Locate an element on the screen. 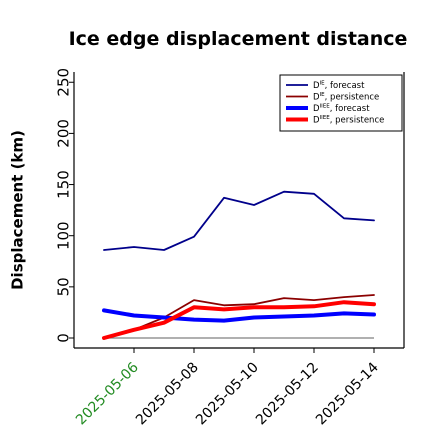 Image resolution: width=440 pixels, height=440 pixels. x-tick-label-2025-05-12: 2025-05-12 is located at coordinates (287, 394).